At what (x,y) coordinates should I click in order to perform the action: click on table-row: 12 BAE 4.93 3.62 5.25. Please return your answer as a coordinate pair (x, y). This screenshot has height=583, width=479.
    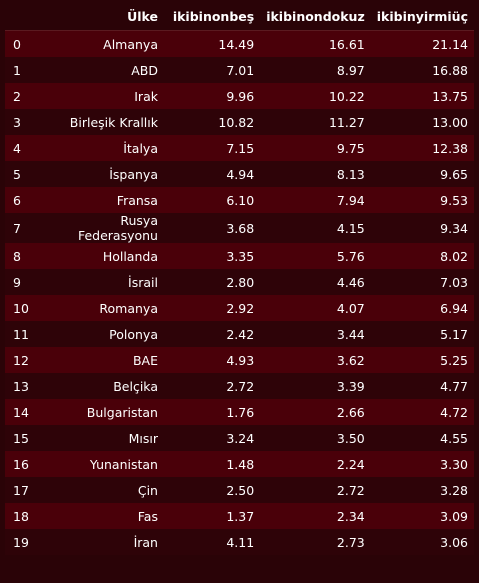
    Looking at the image, I should click on (239, 360).